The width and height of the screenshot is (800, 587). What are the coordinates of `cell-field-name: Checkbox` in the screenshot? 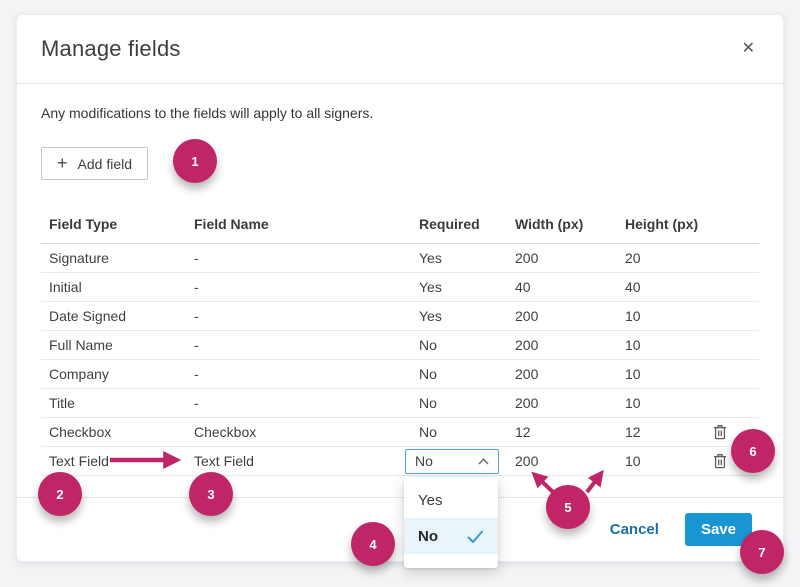 It's located at (225, 432).